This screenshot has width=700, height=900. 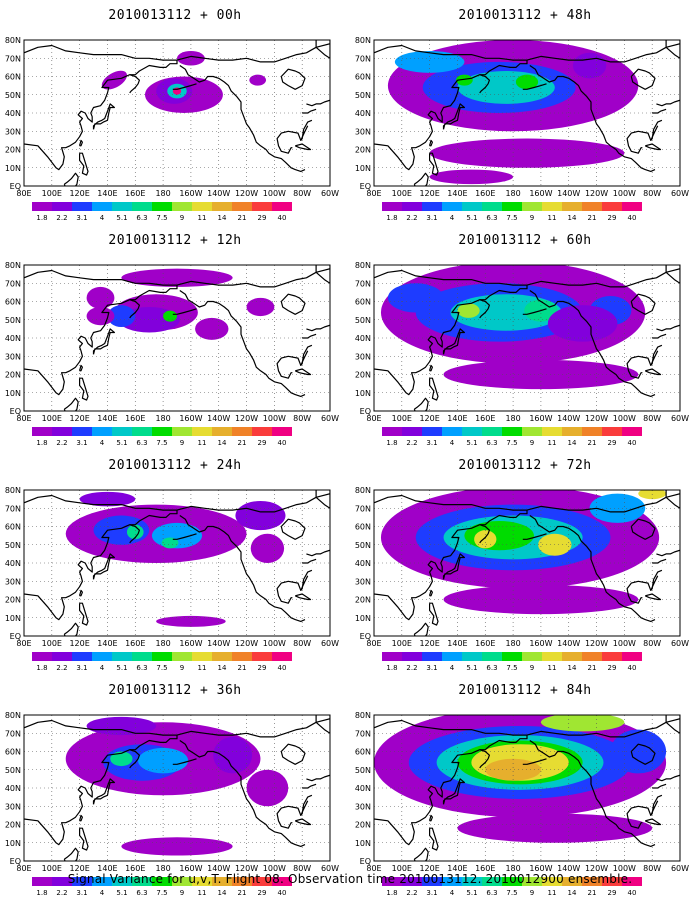 What do you see at coordinates (632, 218) in the screenshot?
I see `legend-label: 40` at bounding box center [632, 218].